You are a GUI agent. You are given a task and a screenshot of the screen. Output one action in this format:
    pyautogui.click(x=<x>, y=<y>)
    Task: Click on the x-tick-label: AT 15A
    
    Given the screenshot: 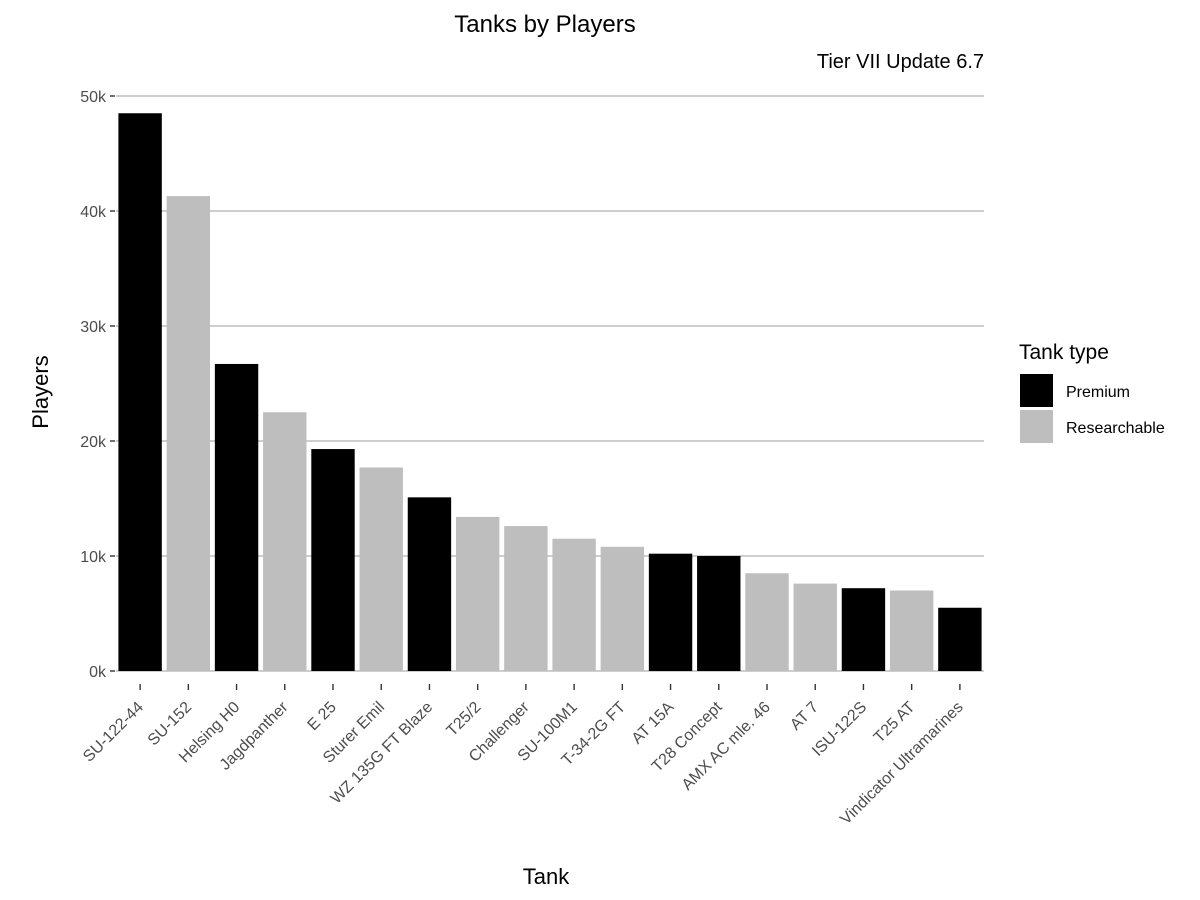 What is the action you would take?
    pyautogui.click(x=653, y=723)
    